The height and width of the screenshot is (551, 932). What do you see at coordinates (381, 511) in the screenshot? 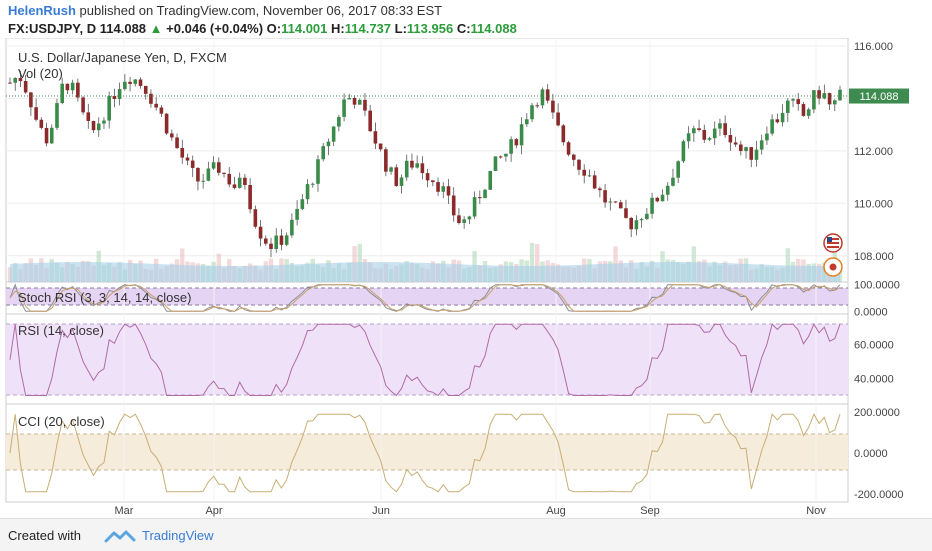
I see `x-tick-label: Jun` at bounding box center [381, 511].